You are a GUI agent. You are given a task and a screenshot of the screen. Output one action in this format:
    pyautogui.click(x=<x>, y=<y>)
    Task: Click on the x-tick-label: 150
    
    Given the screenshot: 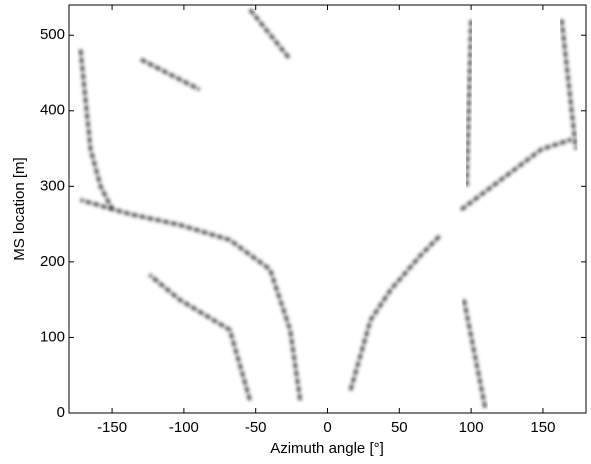 What is the action you would take?
    pyautogui.click(x=542, y=427)
    